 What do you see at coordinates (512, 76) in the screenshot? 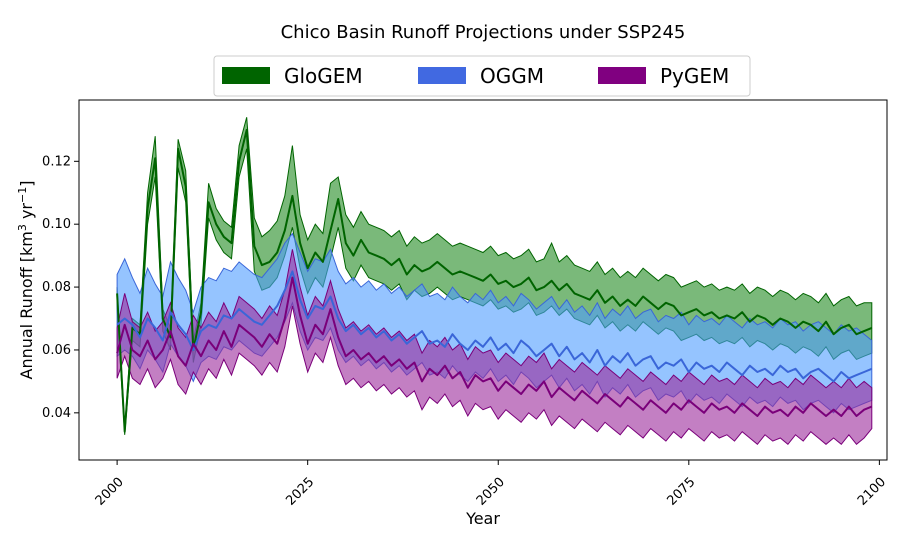
I see `legend-label-oggm: OGGM` at bounding box center [512, 76].